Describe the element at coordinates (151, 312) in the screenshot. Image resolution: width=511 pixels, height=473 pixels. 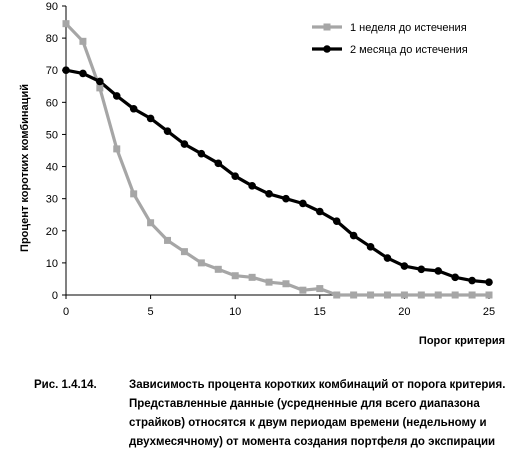
I see `x-tick-label: 5` at that location.